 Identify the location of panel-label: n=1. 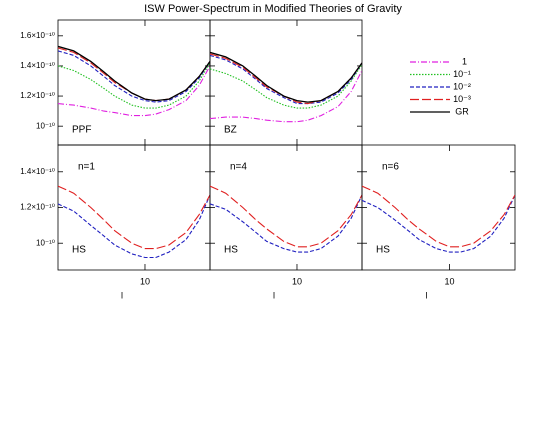
(86, 167).